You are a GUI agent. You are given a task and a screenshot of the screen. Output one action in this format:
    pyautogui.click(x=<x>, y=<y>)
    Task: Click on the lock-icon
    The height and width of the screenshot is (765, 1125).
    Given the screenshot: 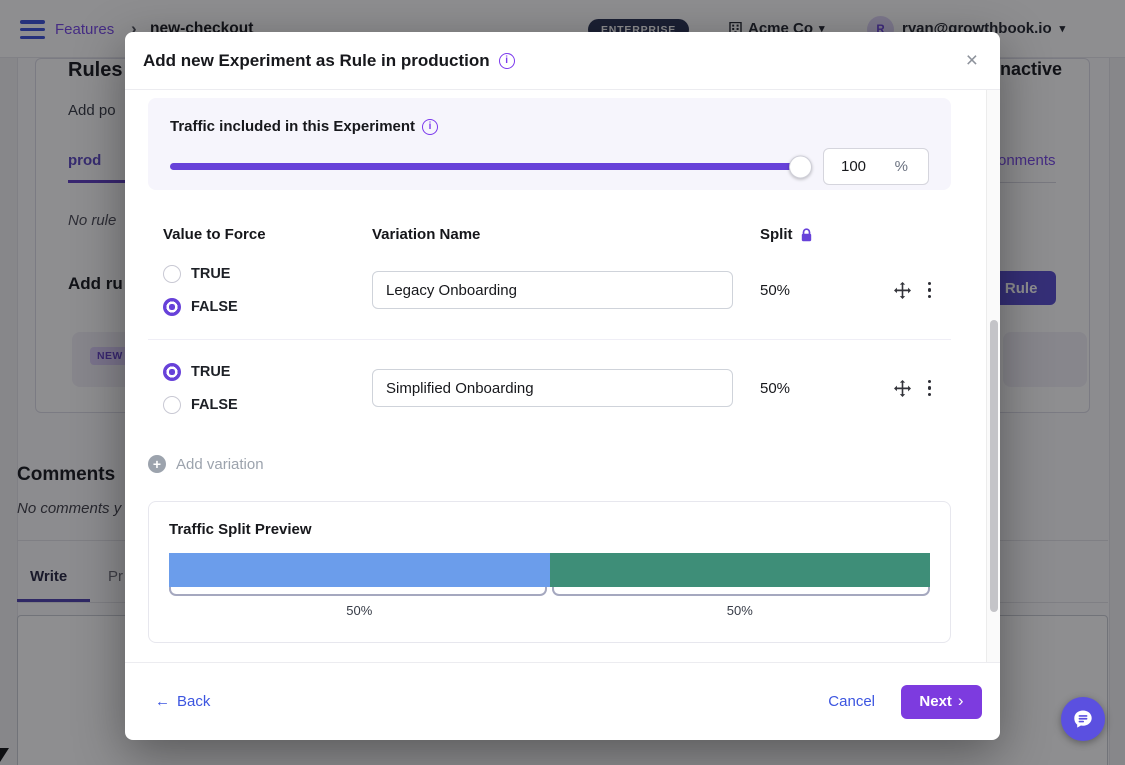 What is the action you would take?
    pyautogui.click(x=806, y=234)
    